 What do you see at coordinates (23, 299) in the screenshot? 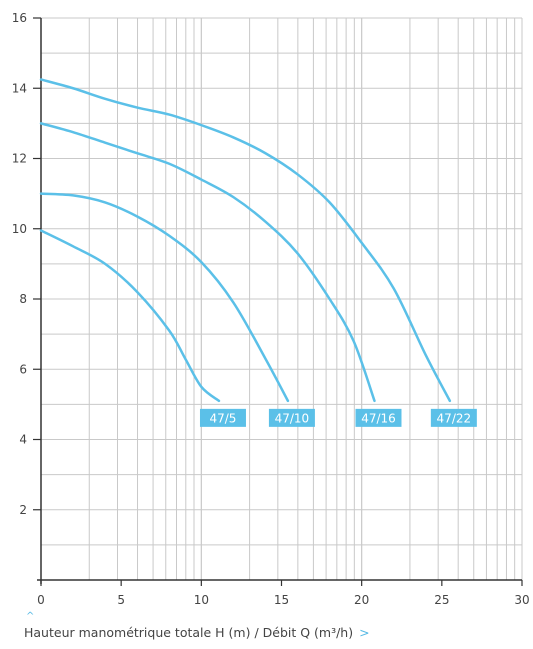
I see `y-tick-label: 8` at bounding box center [23, 299].